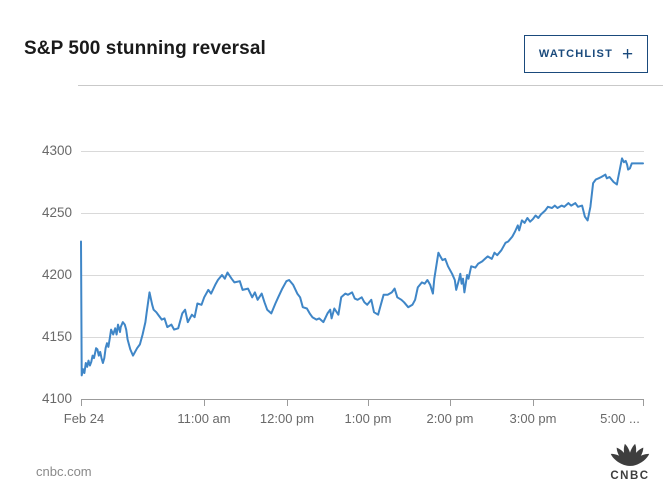  I want to click on x-axis-label: 12:00 pm, so click(287, 418).